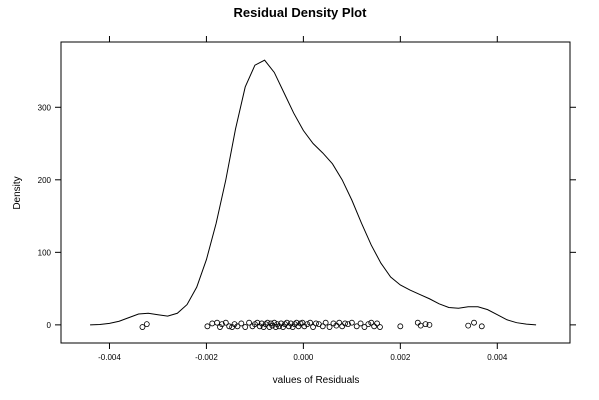 This screenshot has height=400, width=599. What do you see at coordinates (301, 12) in the screenshot?
I see `chart-title: Residual Density Plot` at bounding box center [301, 12].